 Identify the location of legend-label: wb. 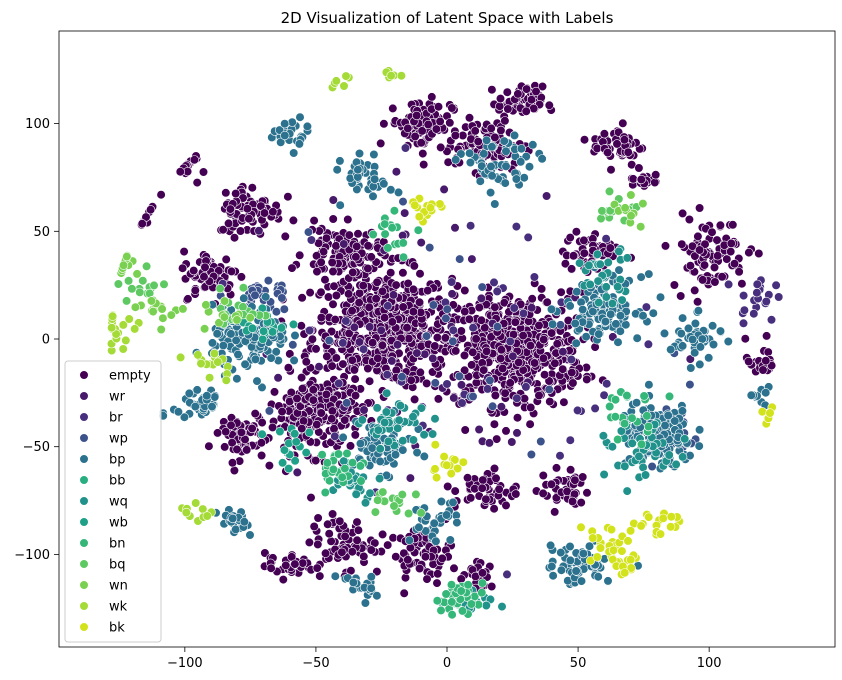
(118, 523).